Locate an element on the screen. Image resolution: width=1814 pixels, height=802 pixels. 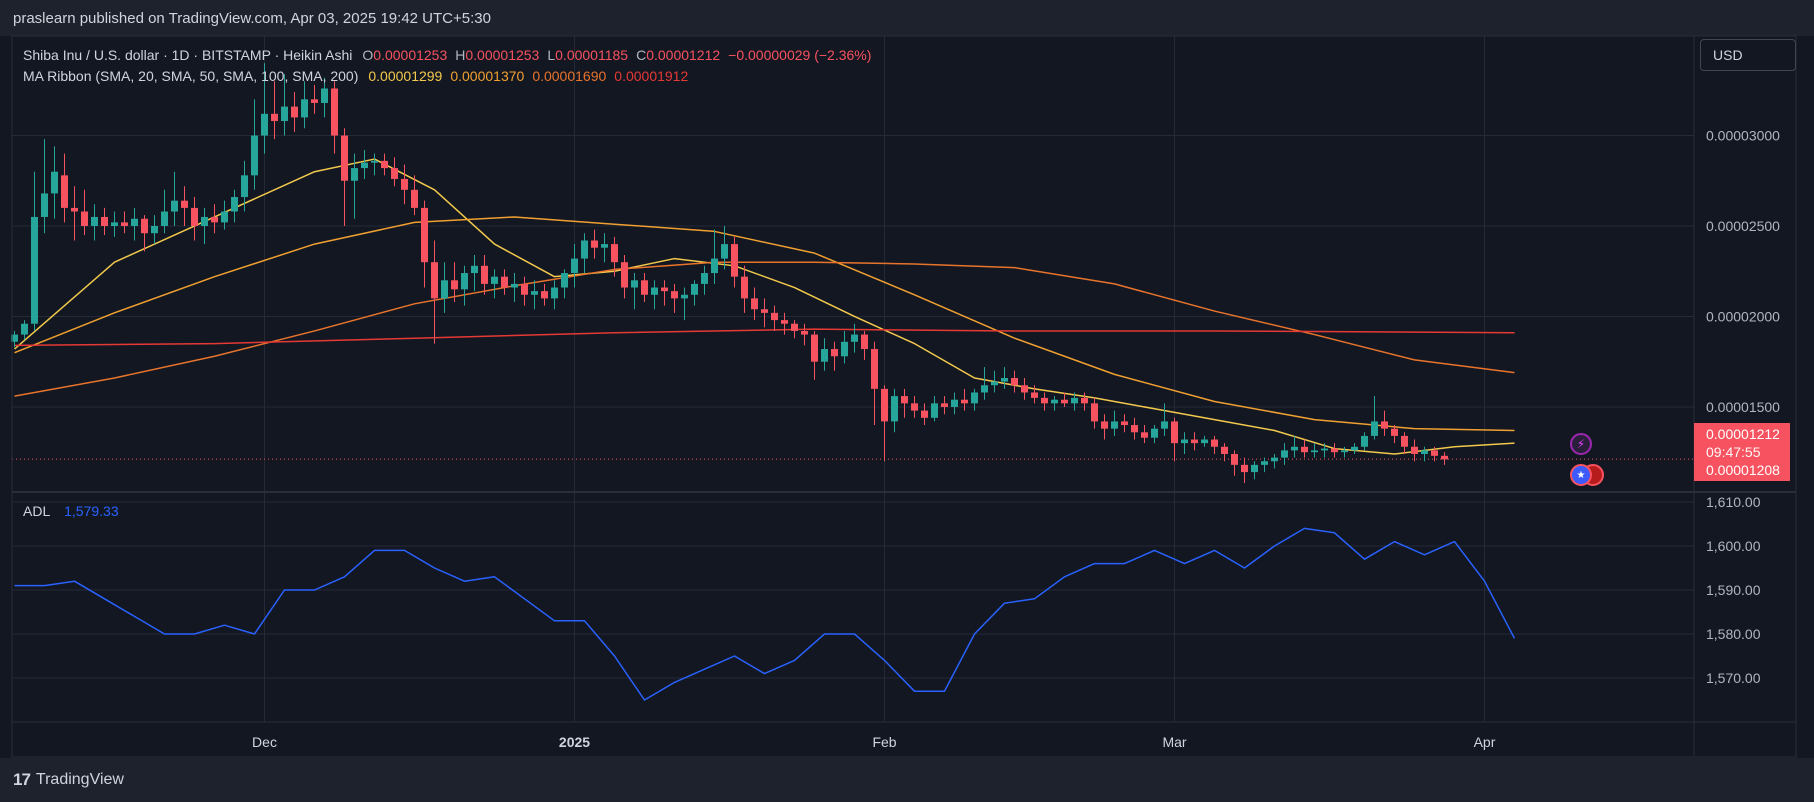
price-tick-label: 0.00002000 is located at coordinates (1743, 316).